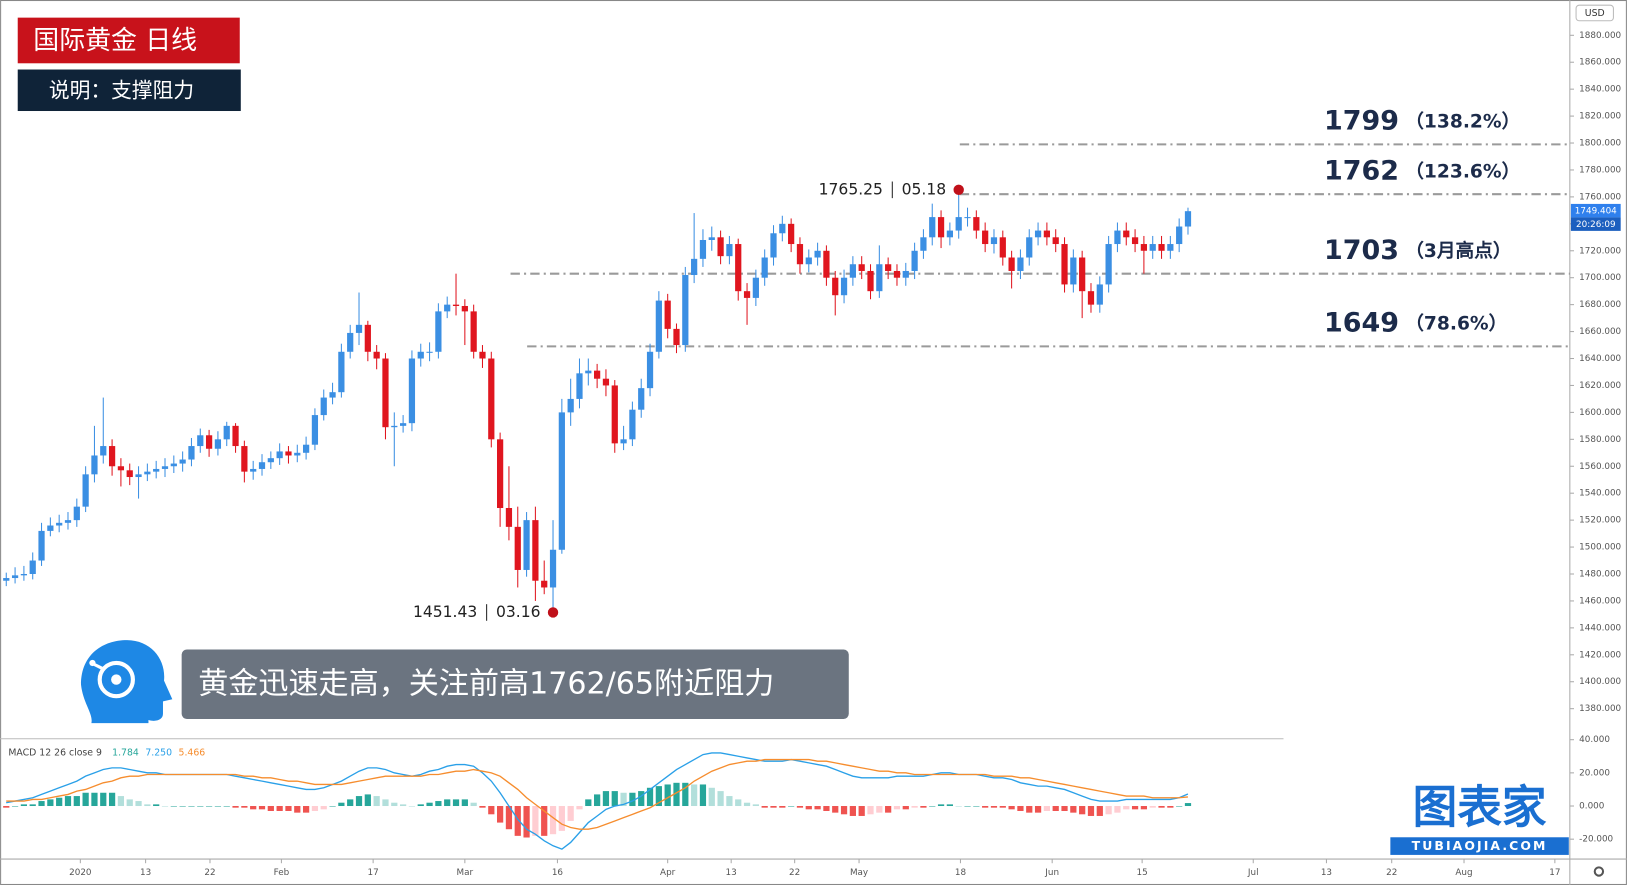  I want to click on last-time: 20:26:09, so click(1596, 225).